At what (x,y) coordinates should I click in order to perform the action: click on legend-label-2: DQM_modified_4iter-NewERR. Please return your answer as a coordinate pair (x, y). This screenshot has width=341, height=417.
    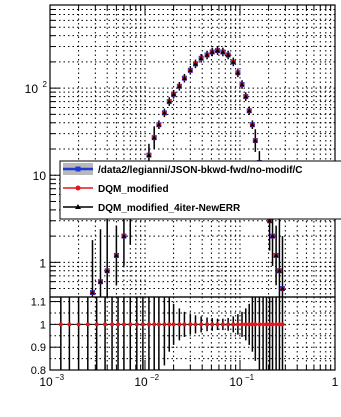
    Looking at the image, I should click on (169, 208).